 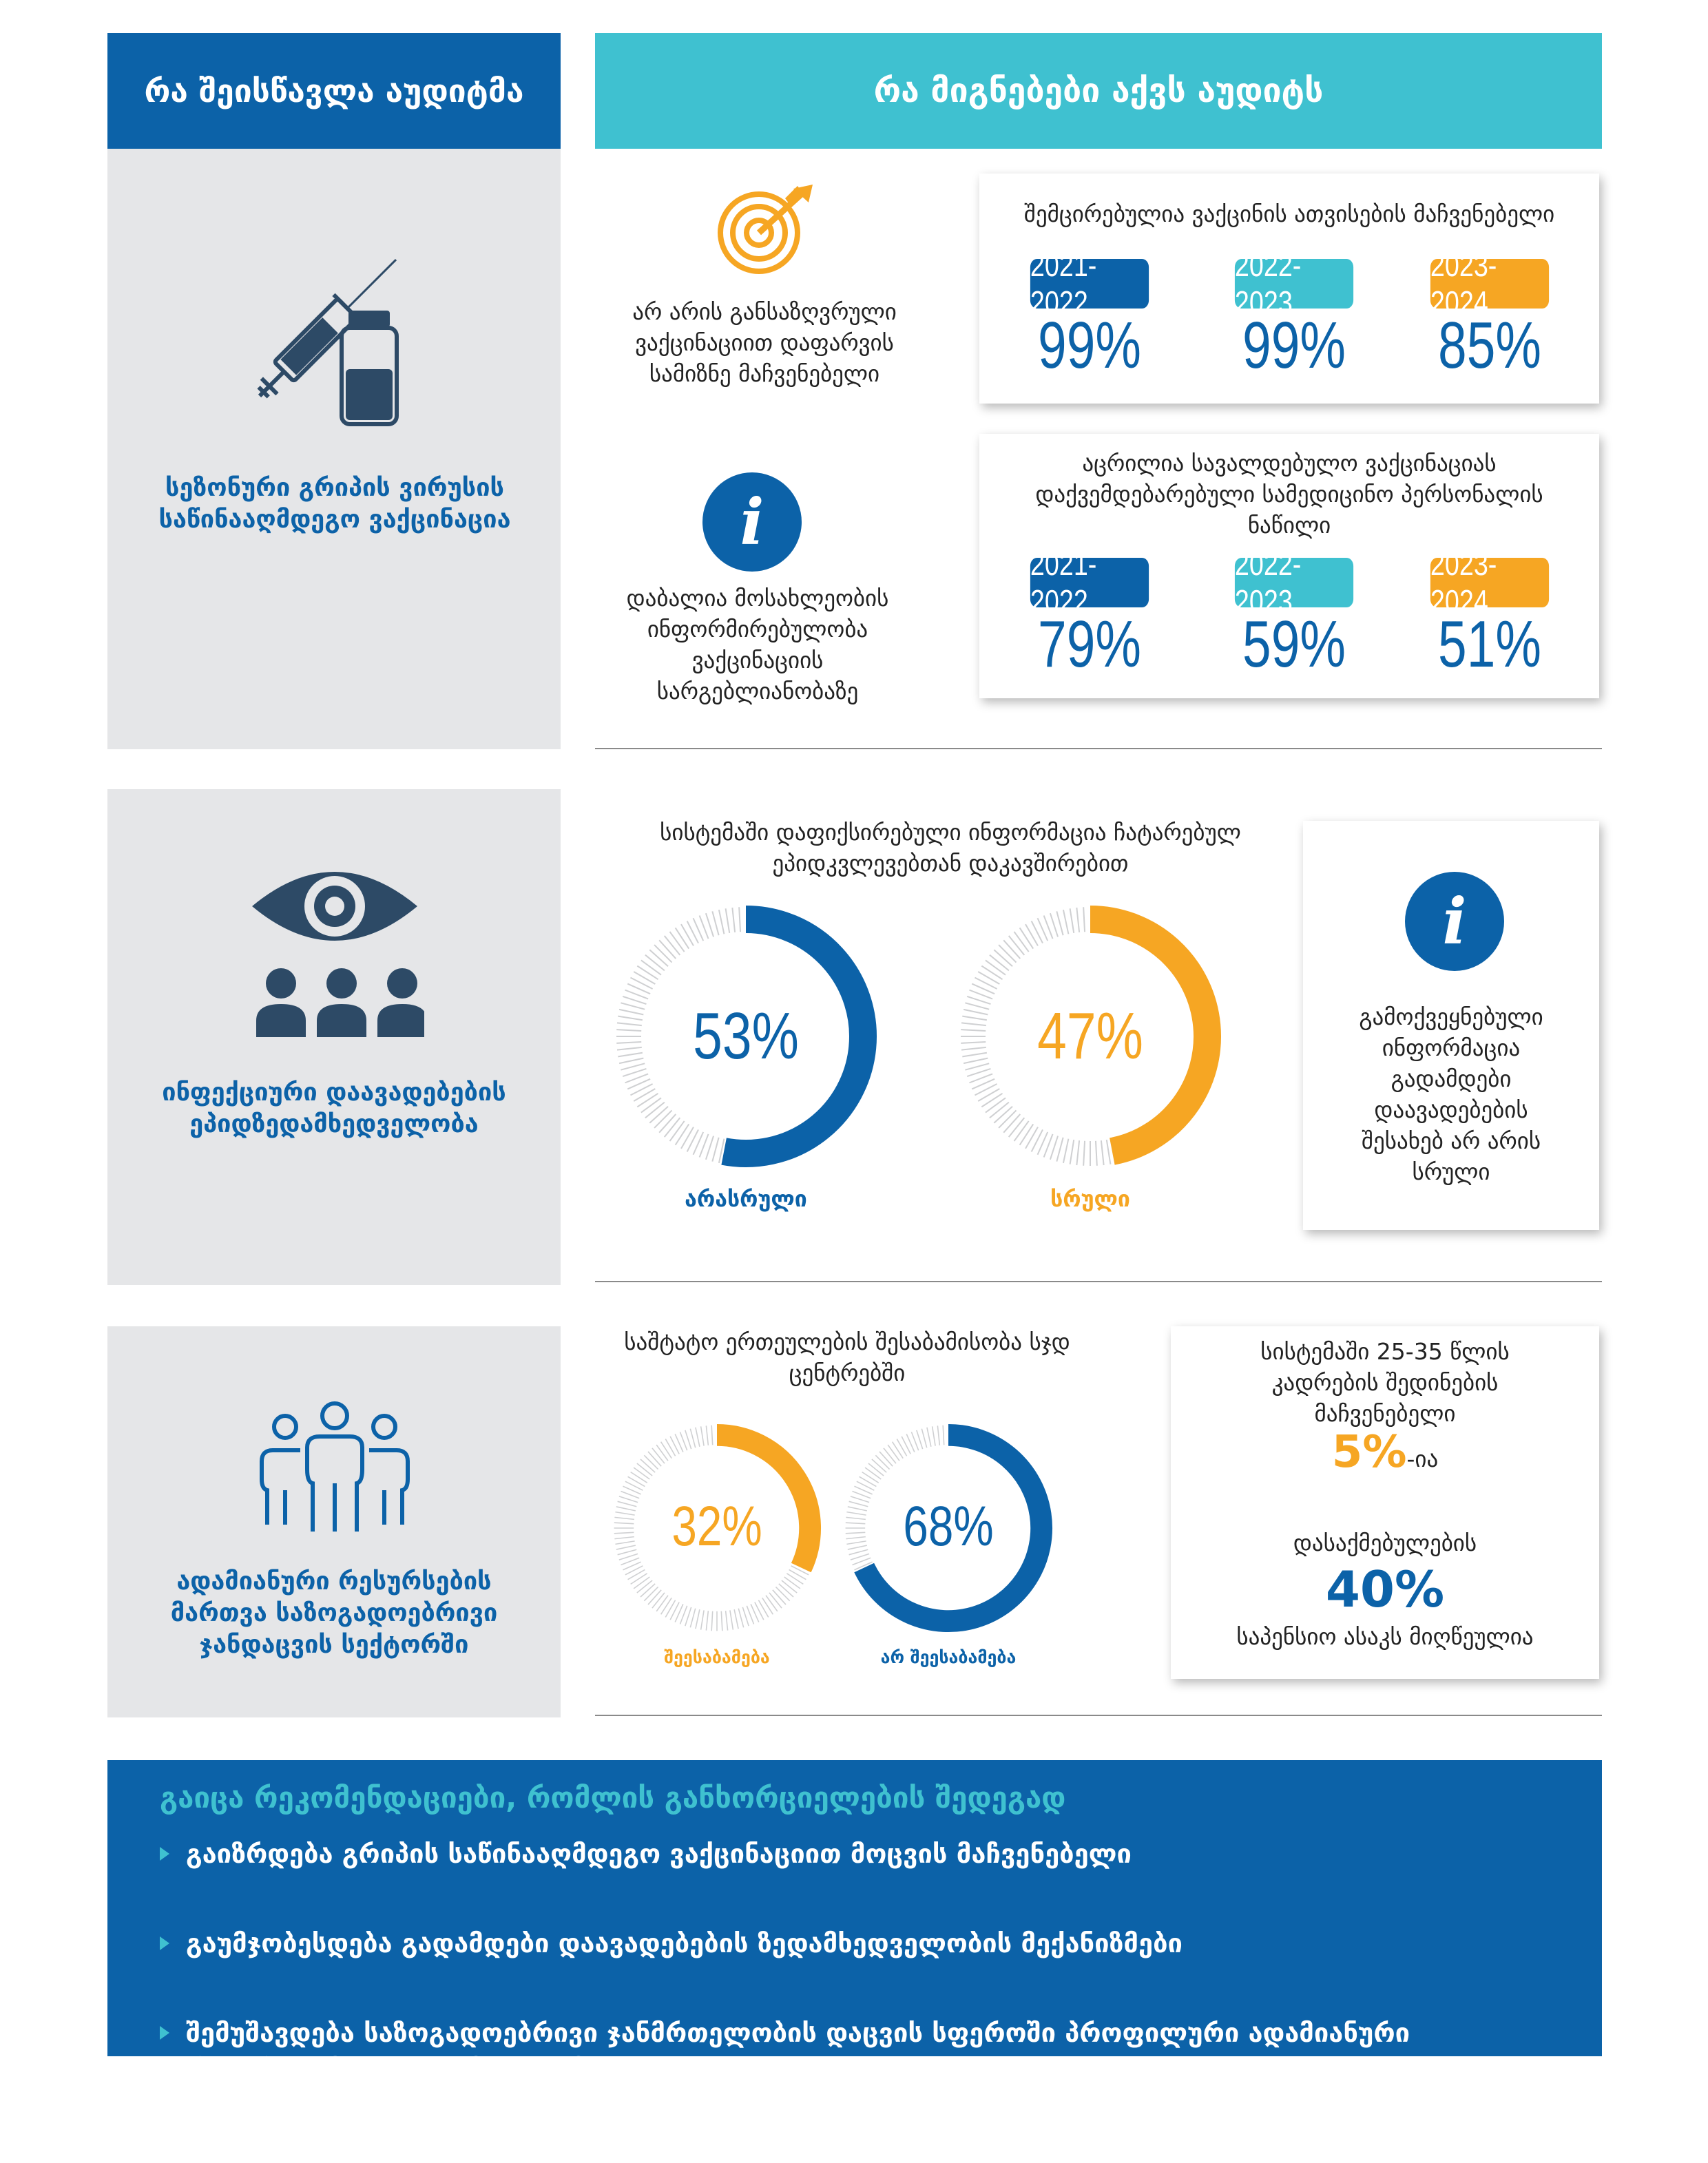 I want to click on donut-value-arc, so click(x=954, y=1528).